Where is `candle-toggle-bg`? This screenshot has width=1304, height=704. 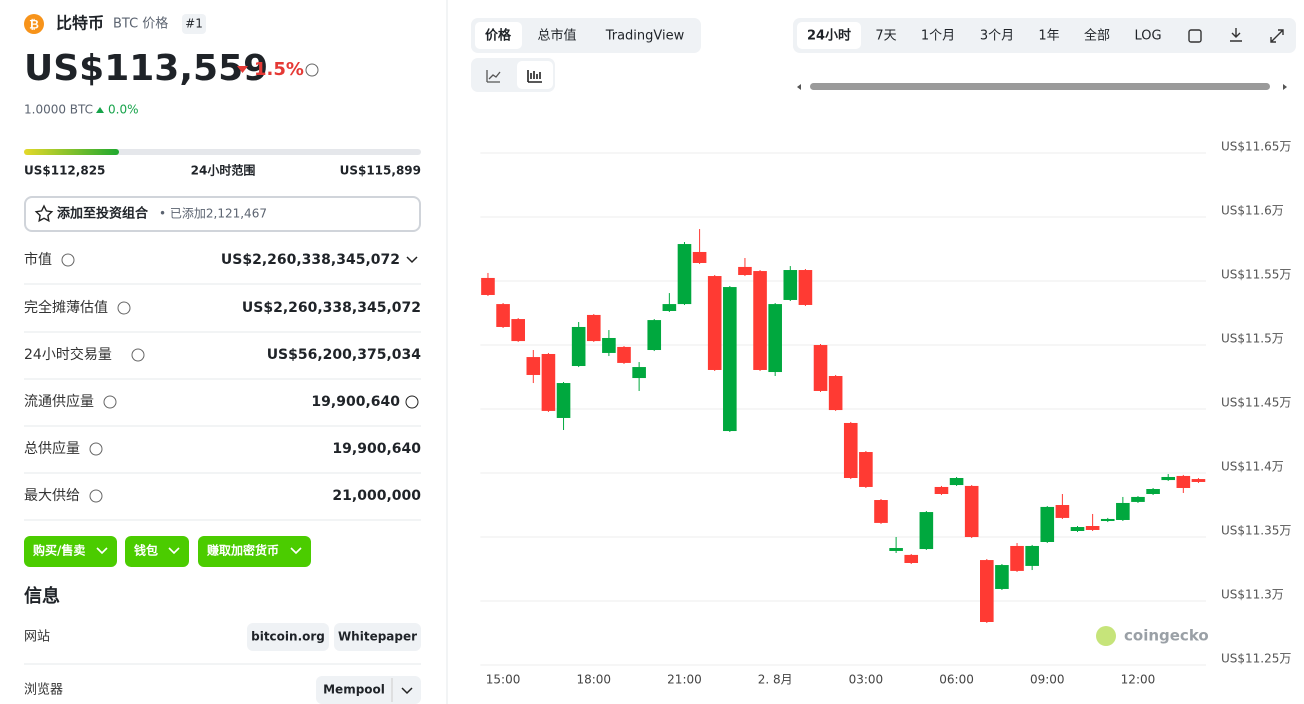 candle-toggle-bg is located at coordinates (535, 75).